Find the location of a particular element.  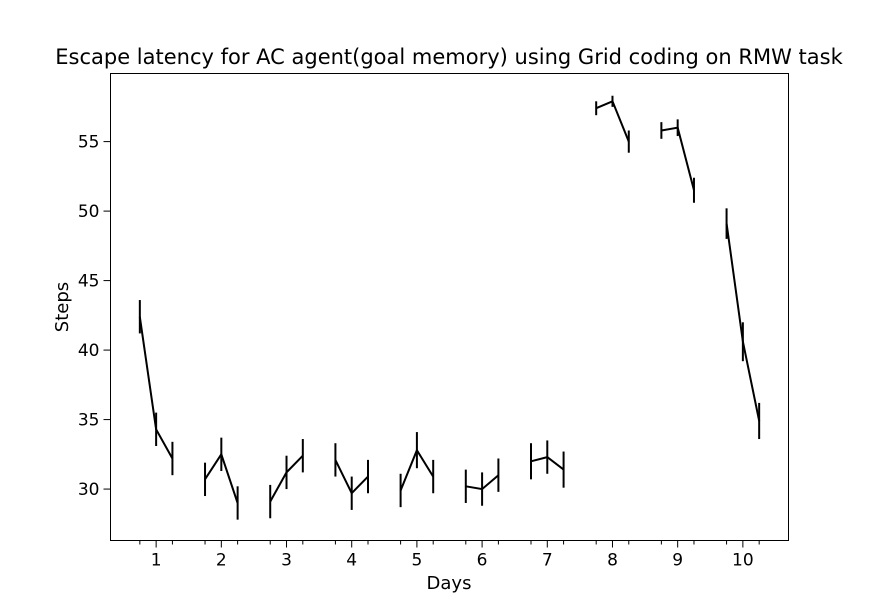

x-tick-label: 1 is located at coordinates (156, 561).